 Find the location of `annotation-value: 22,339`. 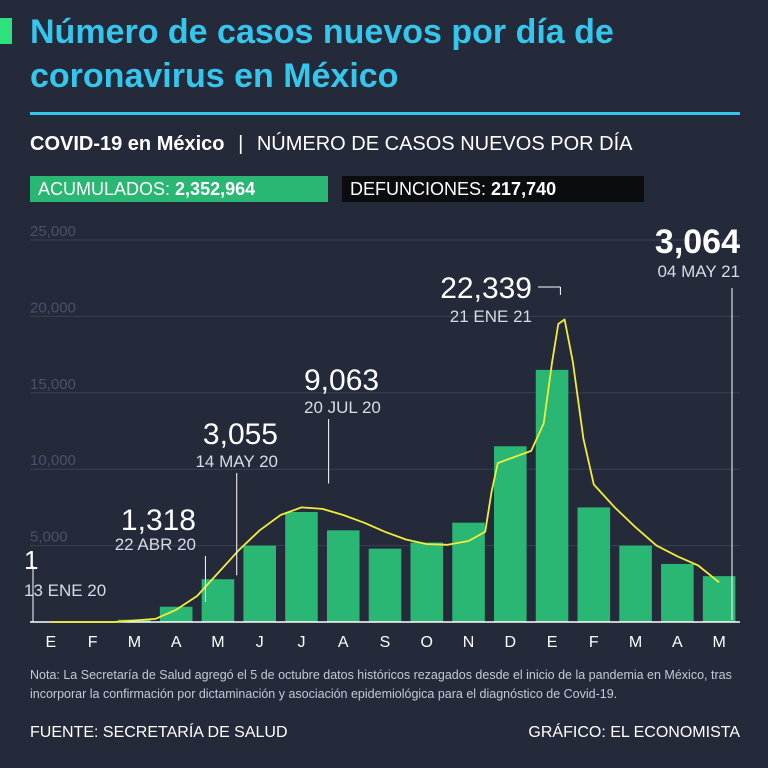

annotation-value: 22,339 is located at coordinates (486, 288).